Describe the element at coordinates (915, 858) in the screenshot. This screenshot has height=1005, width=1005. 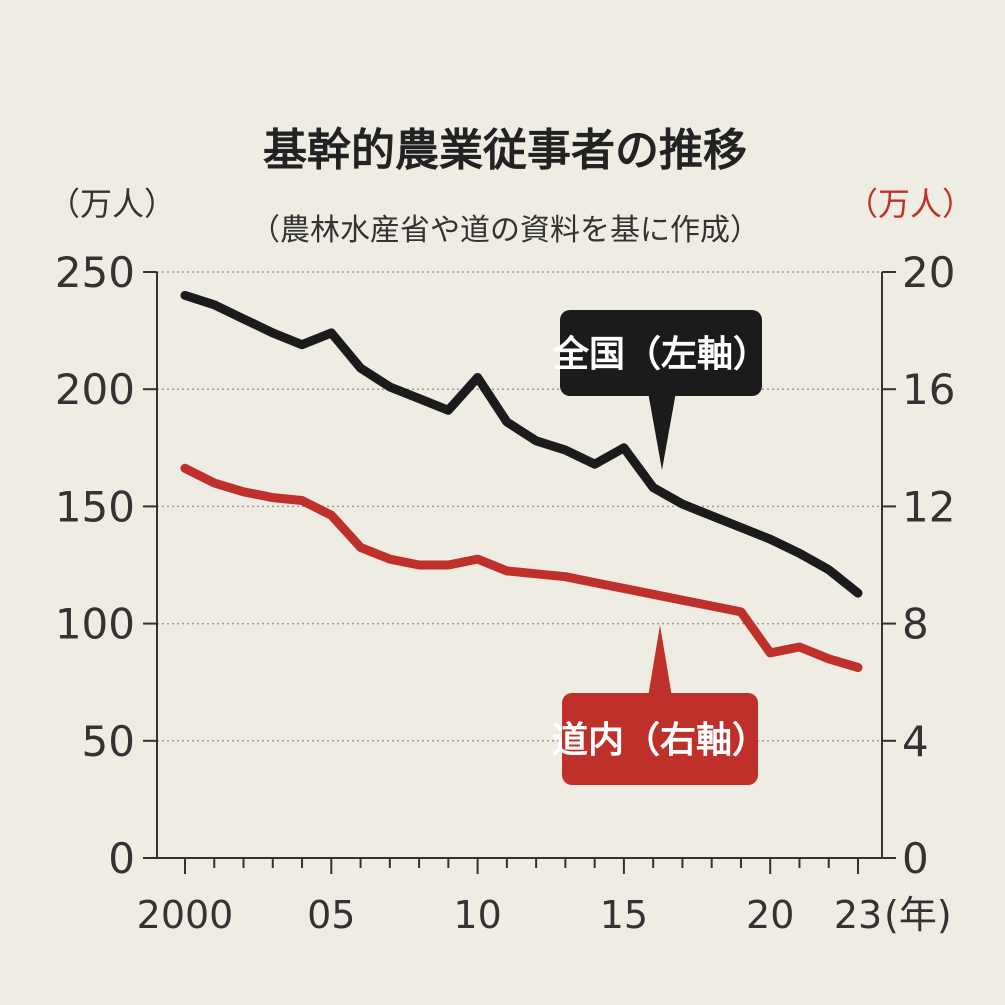
I see `right-tick-label: 0` at that location.